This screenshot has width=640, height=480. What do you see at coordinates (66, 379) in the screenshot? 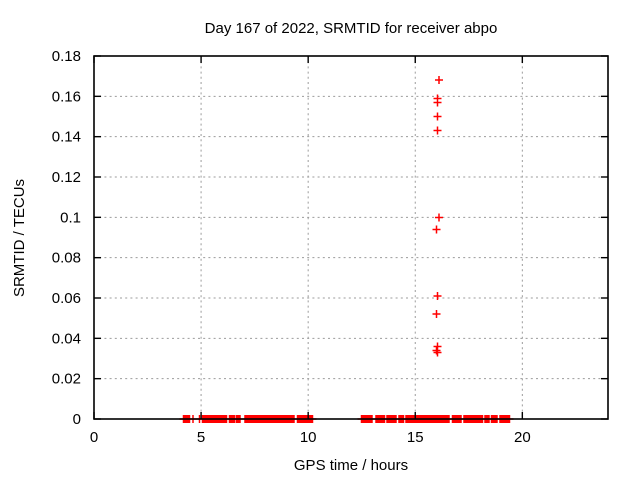
I see `y-tick-label: 0.02` at bounding box center [66, 379].